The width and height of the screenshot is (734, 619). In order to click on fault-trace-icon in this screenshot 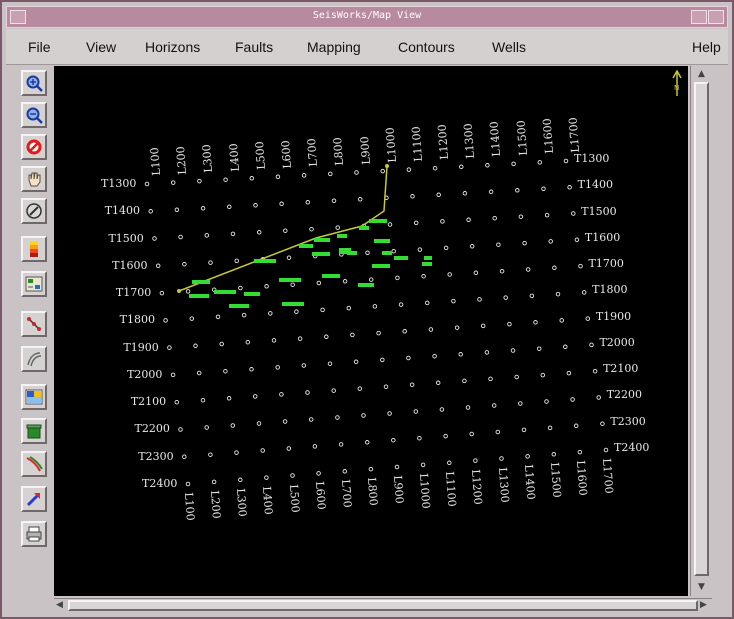, I will do `click(34, 464)`.